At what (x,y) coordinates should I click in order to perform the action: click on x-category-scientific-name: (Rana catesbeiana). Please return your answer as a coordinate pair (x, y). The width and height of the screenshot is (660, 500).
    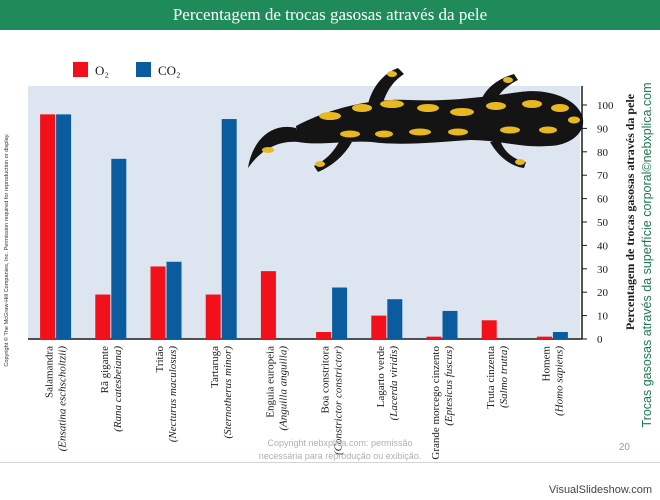
    Looking at the image, I should click on (118, 389).